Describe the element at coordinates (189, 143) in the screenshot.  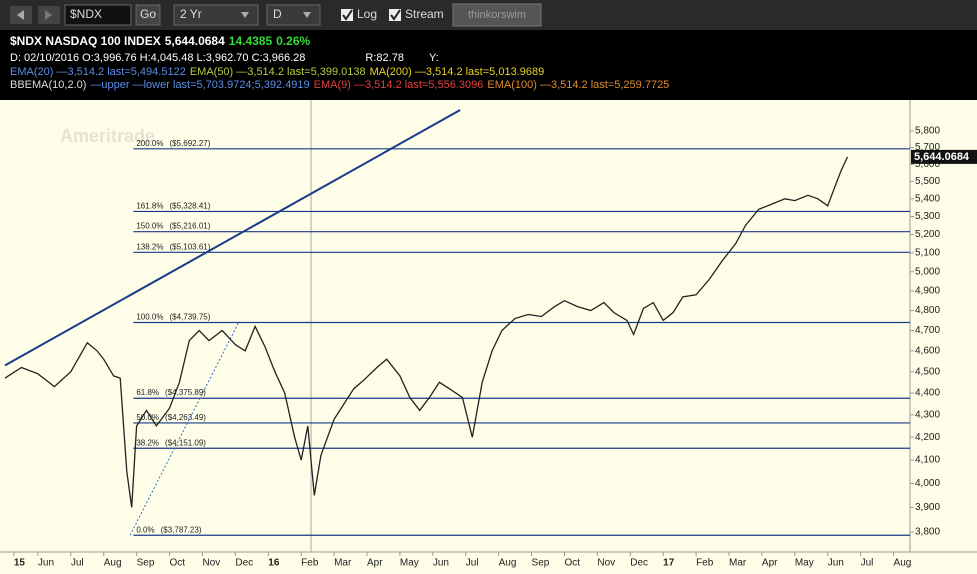
I see `fib-price: ($5,692.27)` at that location.